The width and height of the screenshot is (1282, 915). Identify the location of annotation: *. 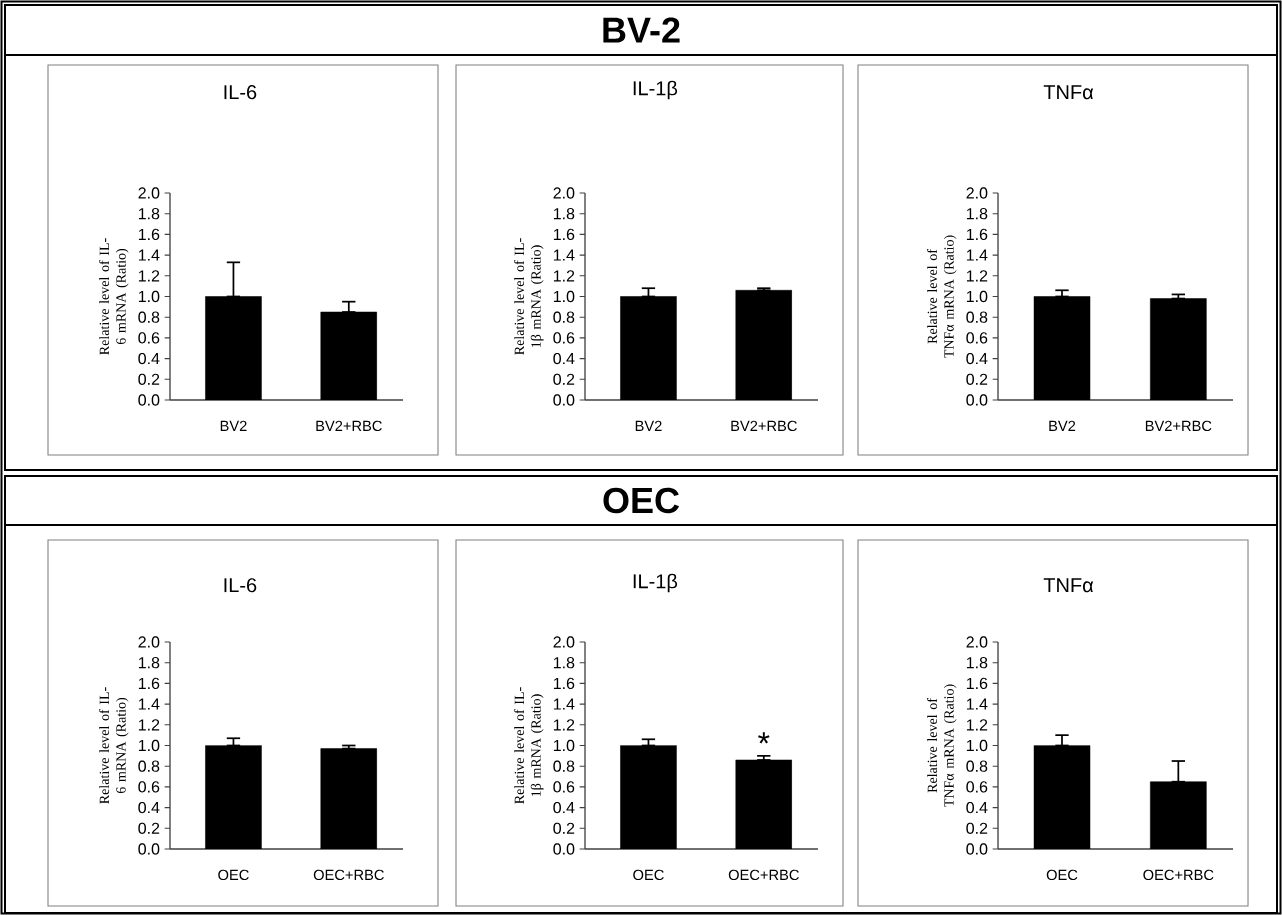
(764, 738).